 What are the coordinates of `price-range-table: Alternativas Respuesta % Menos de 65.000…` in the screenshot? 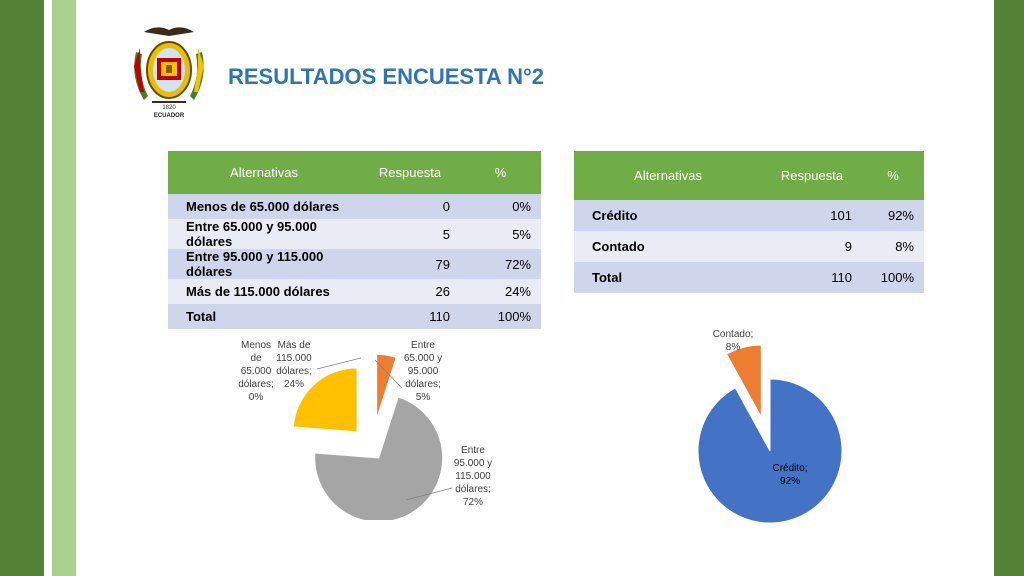 It's located at (354, 240).